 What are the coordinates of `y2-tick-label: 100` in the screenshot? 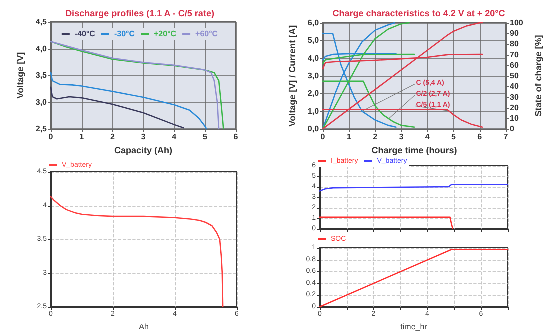 It's located at (517, 23).